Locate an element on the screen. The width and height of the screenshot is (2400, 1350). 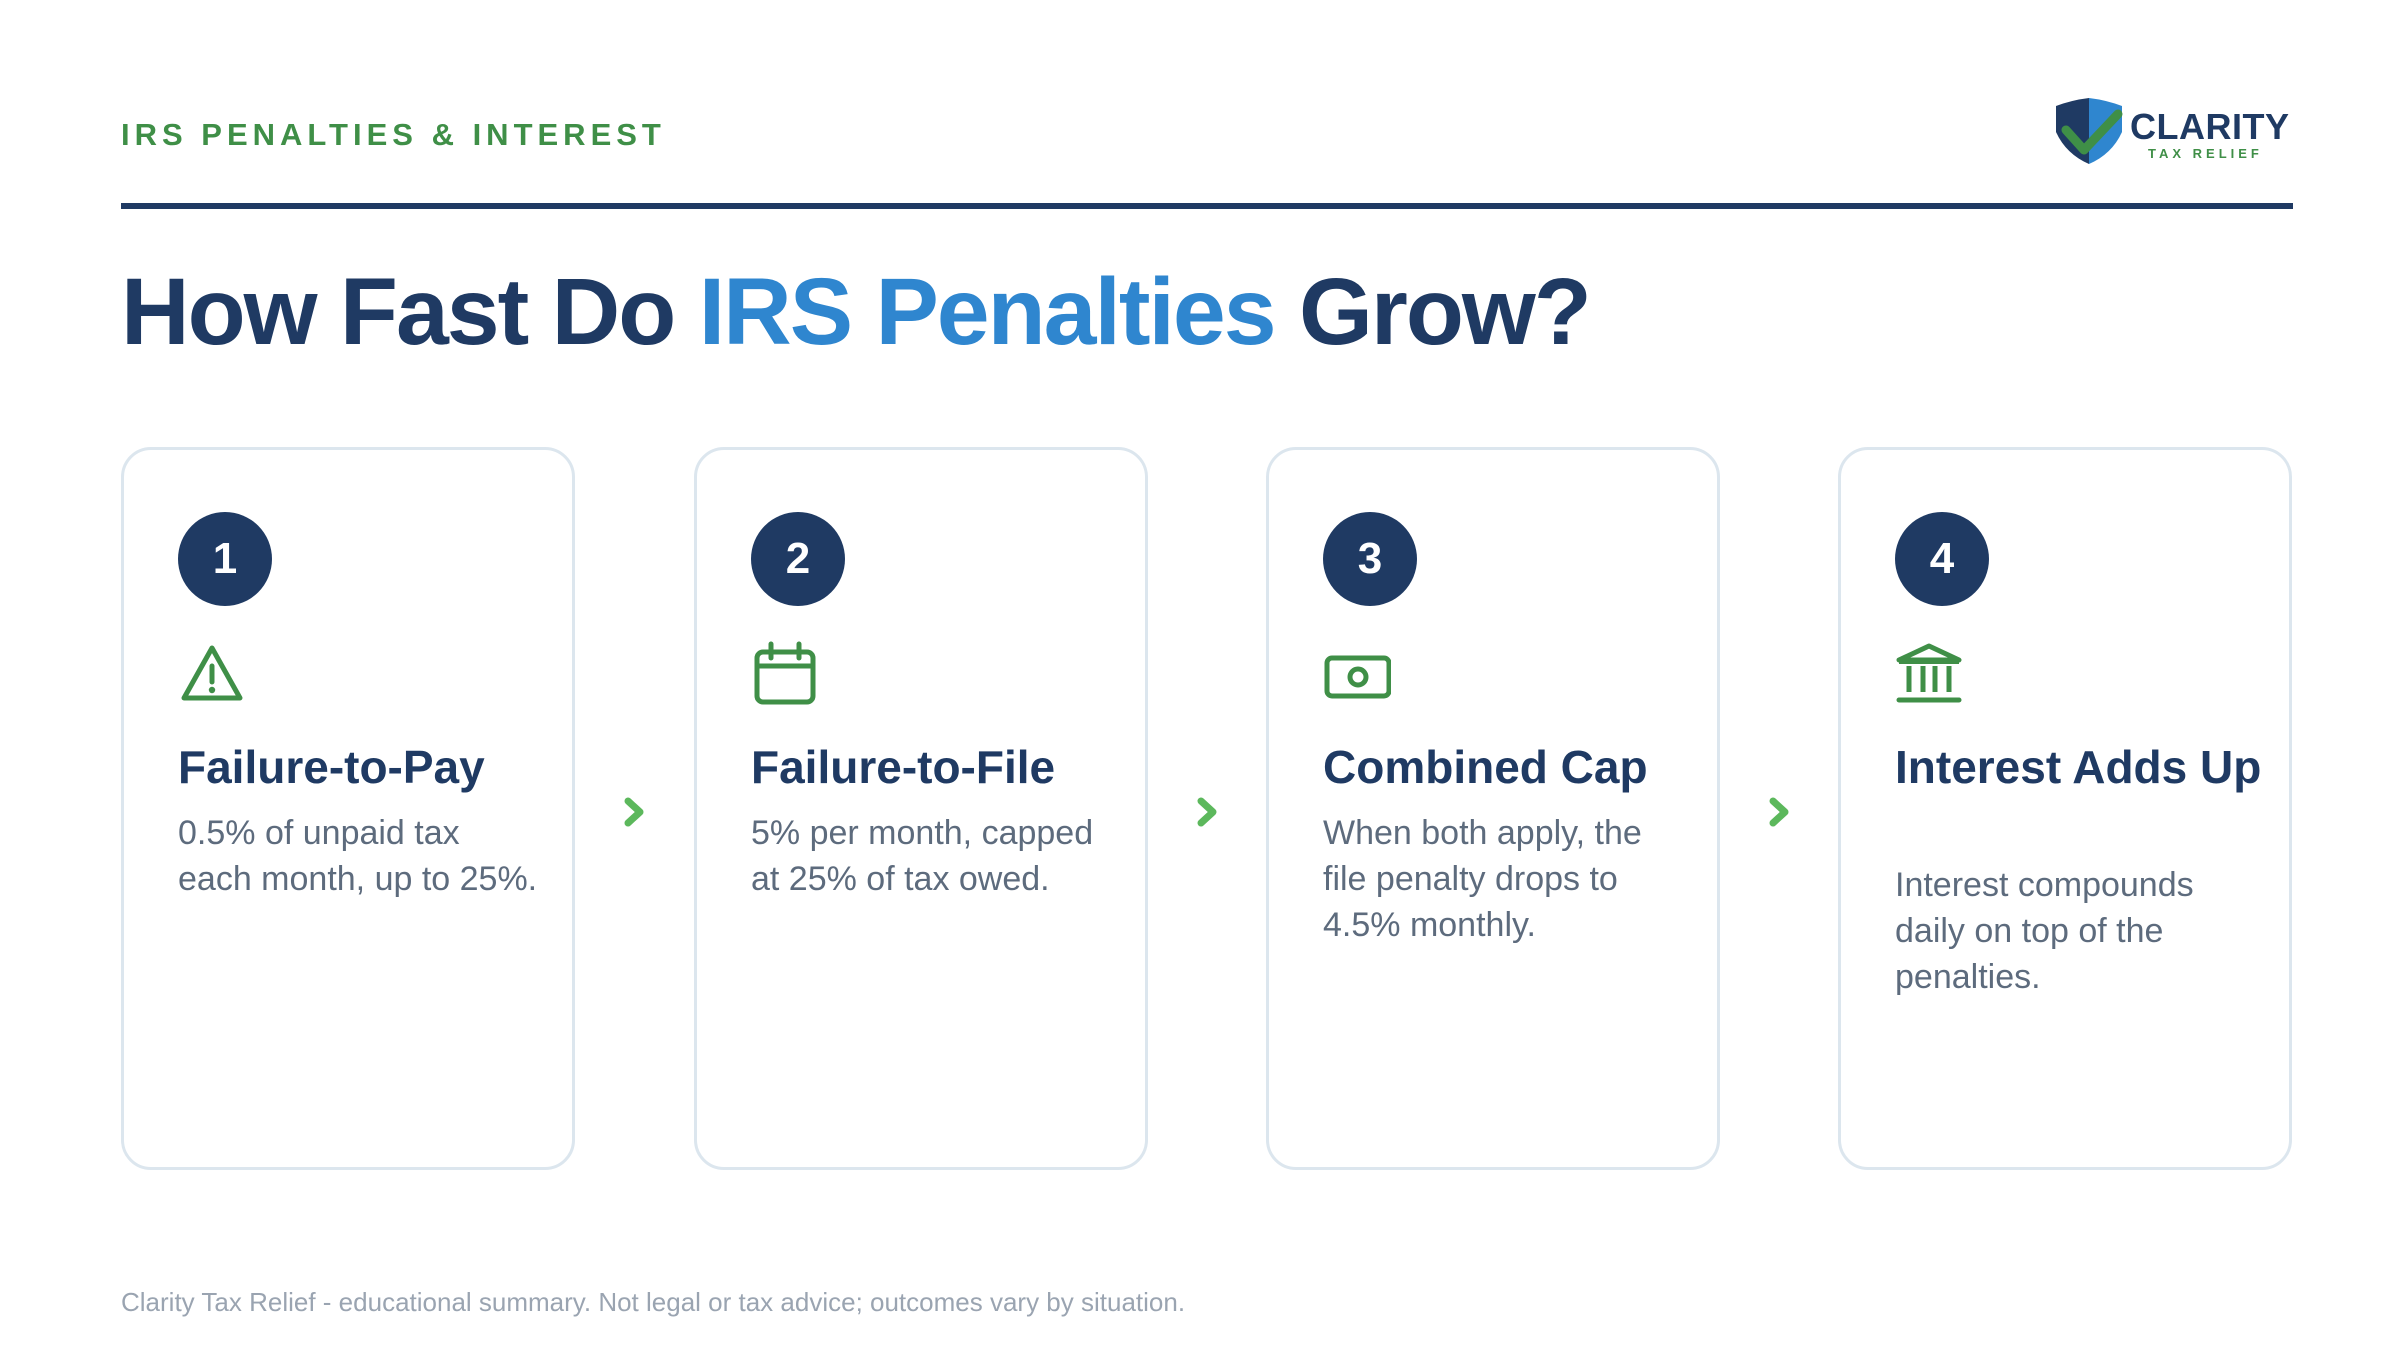
eyebrow-heading: IRS PENALTIES & INTEREST is located at coordinates (393, 134).